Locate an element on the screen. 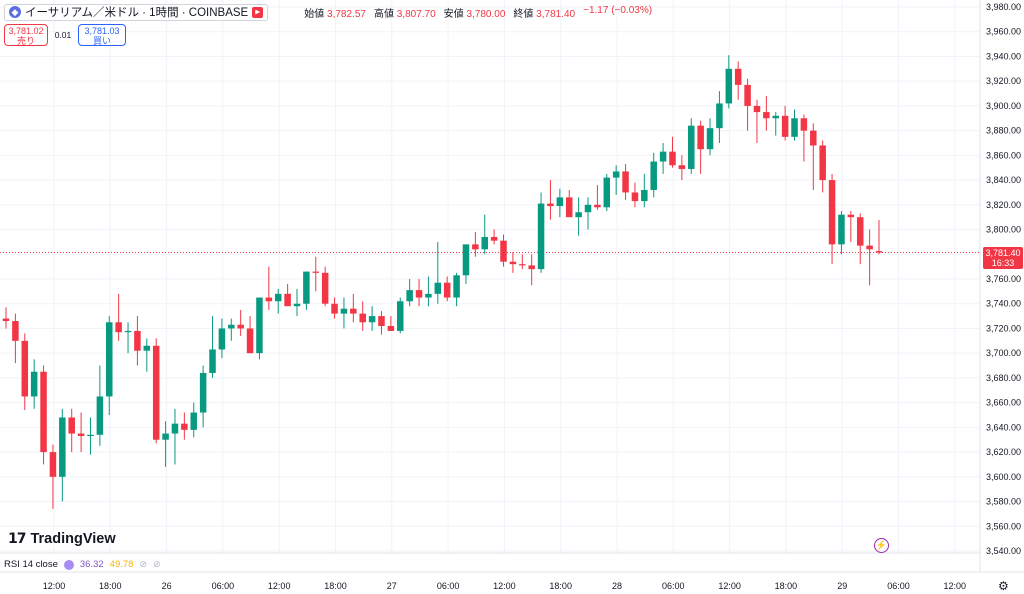  trade-panel: 3,781.02 売り 0.01 3,781.03 買い is located at coordinates (65, 35).